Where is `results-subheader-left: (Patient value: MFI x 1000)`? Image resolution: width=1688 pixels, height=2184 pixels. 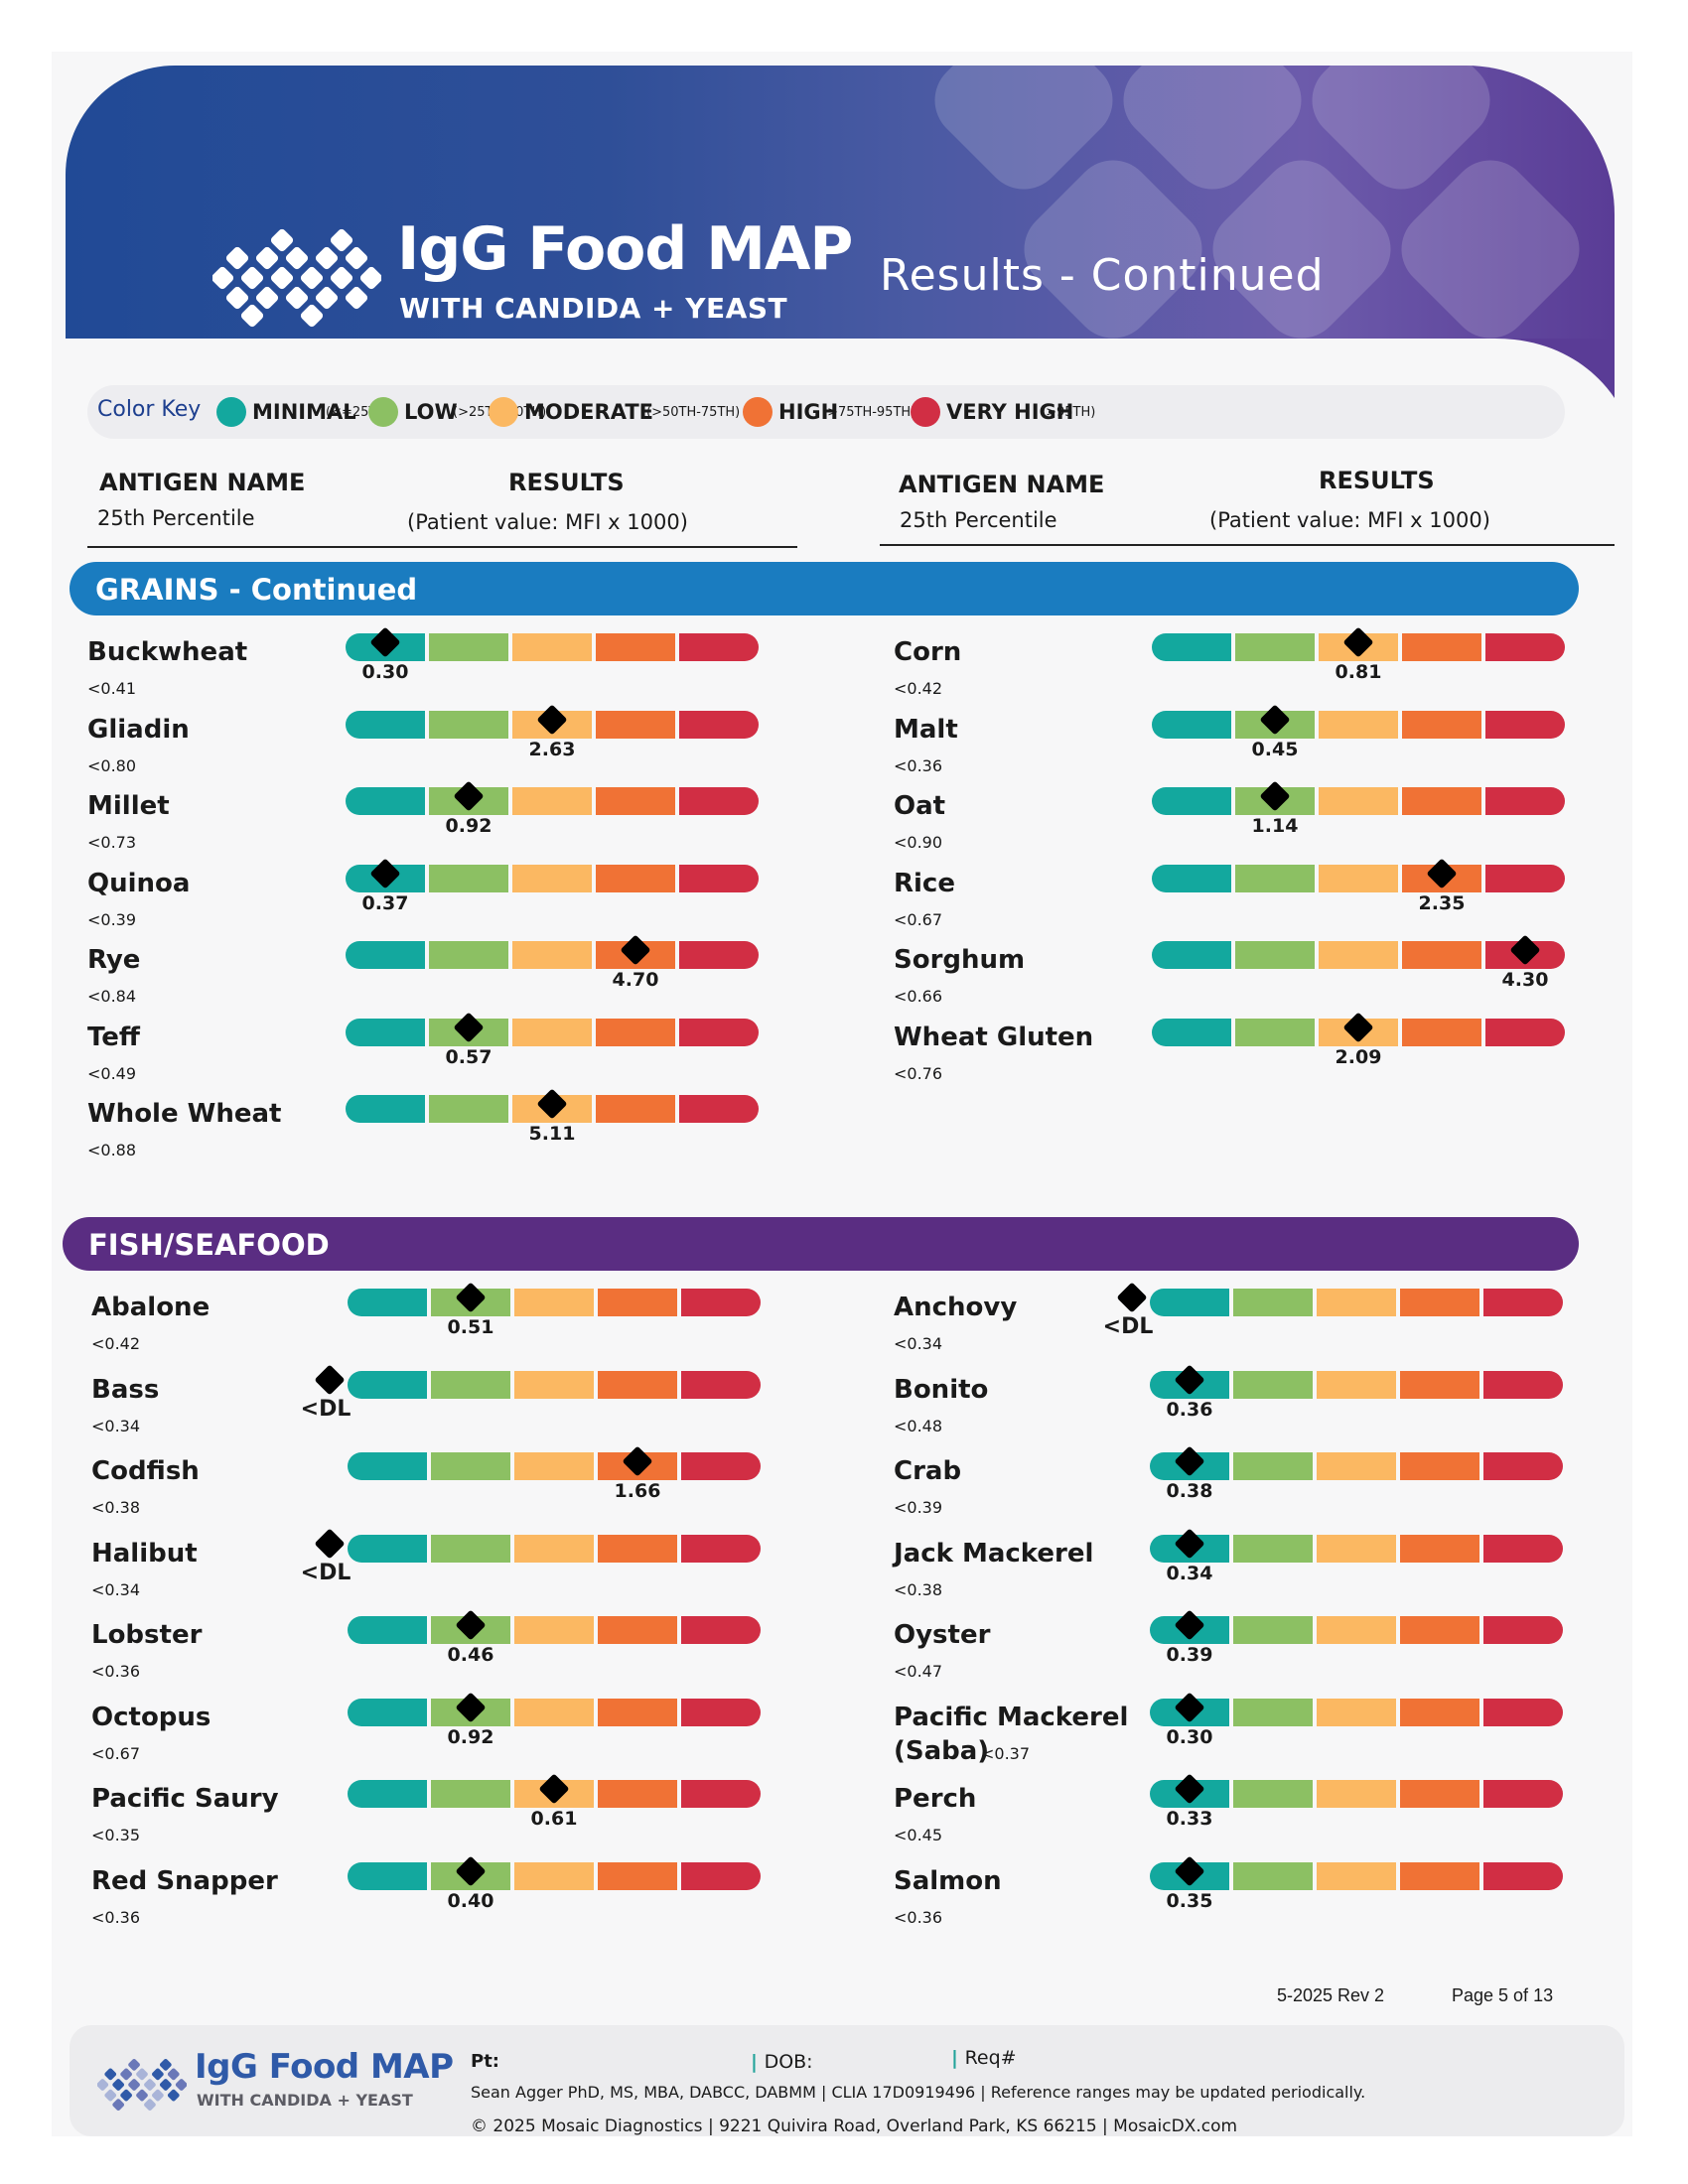
results-subheader-left: (Patient value: MFI x 1000) is located at coordinates (547, 522).